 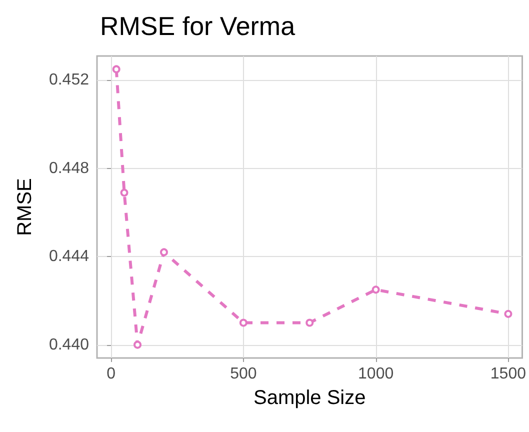 I want to click on x-tick-label: 500, so click(x=243, y=374).